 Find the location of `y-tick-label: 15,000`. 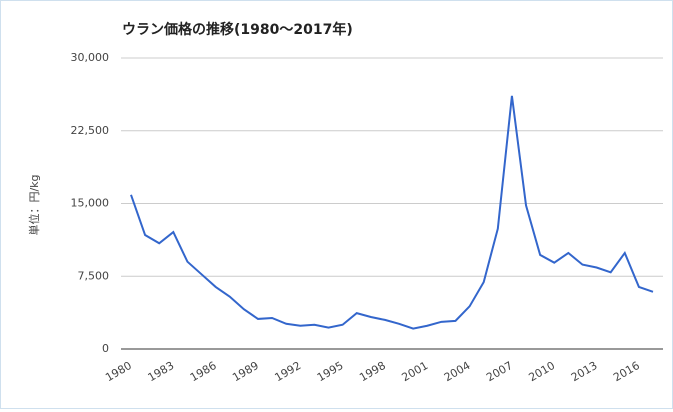

y-tick-label: 15,000 is located at coordinates (90, 203).